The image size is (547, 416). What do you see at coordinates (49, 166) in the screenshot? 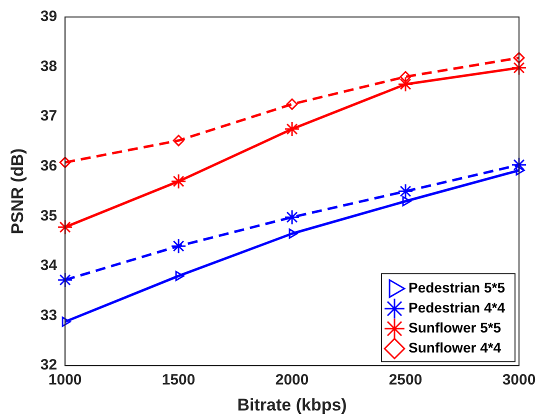
I see `y-tick-label: 36` at bounding box center [49, 166].